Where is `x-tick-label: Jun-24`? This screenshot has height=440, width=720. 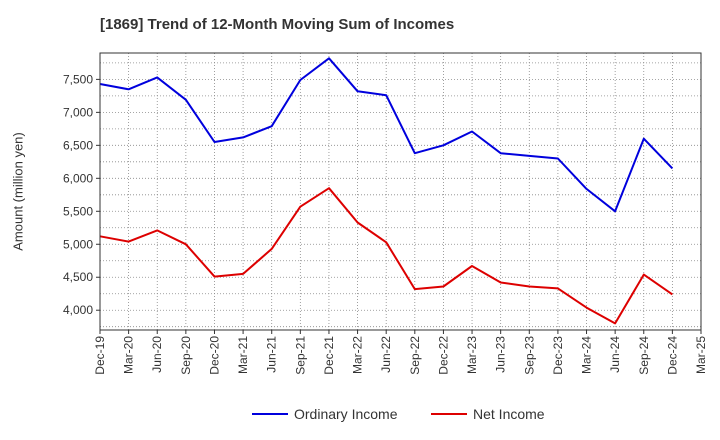
x-tick-label: Jun-24 is located at coordinates (615, 354).